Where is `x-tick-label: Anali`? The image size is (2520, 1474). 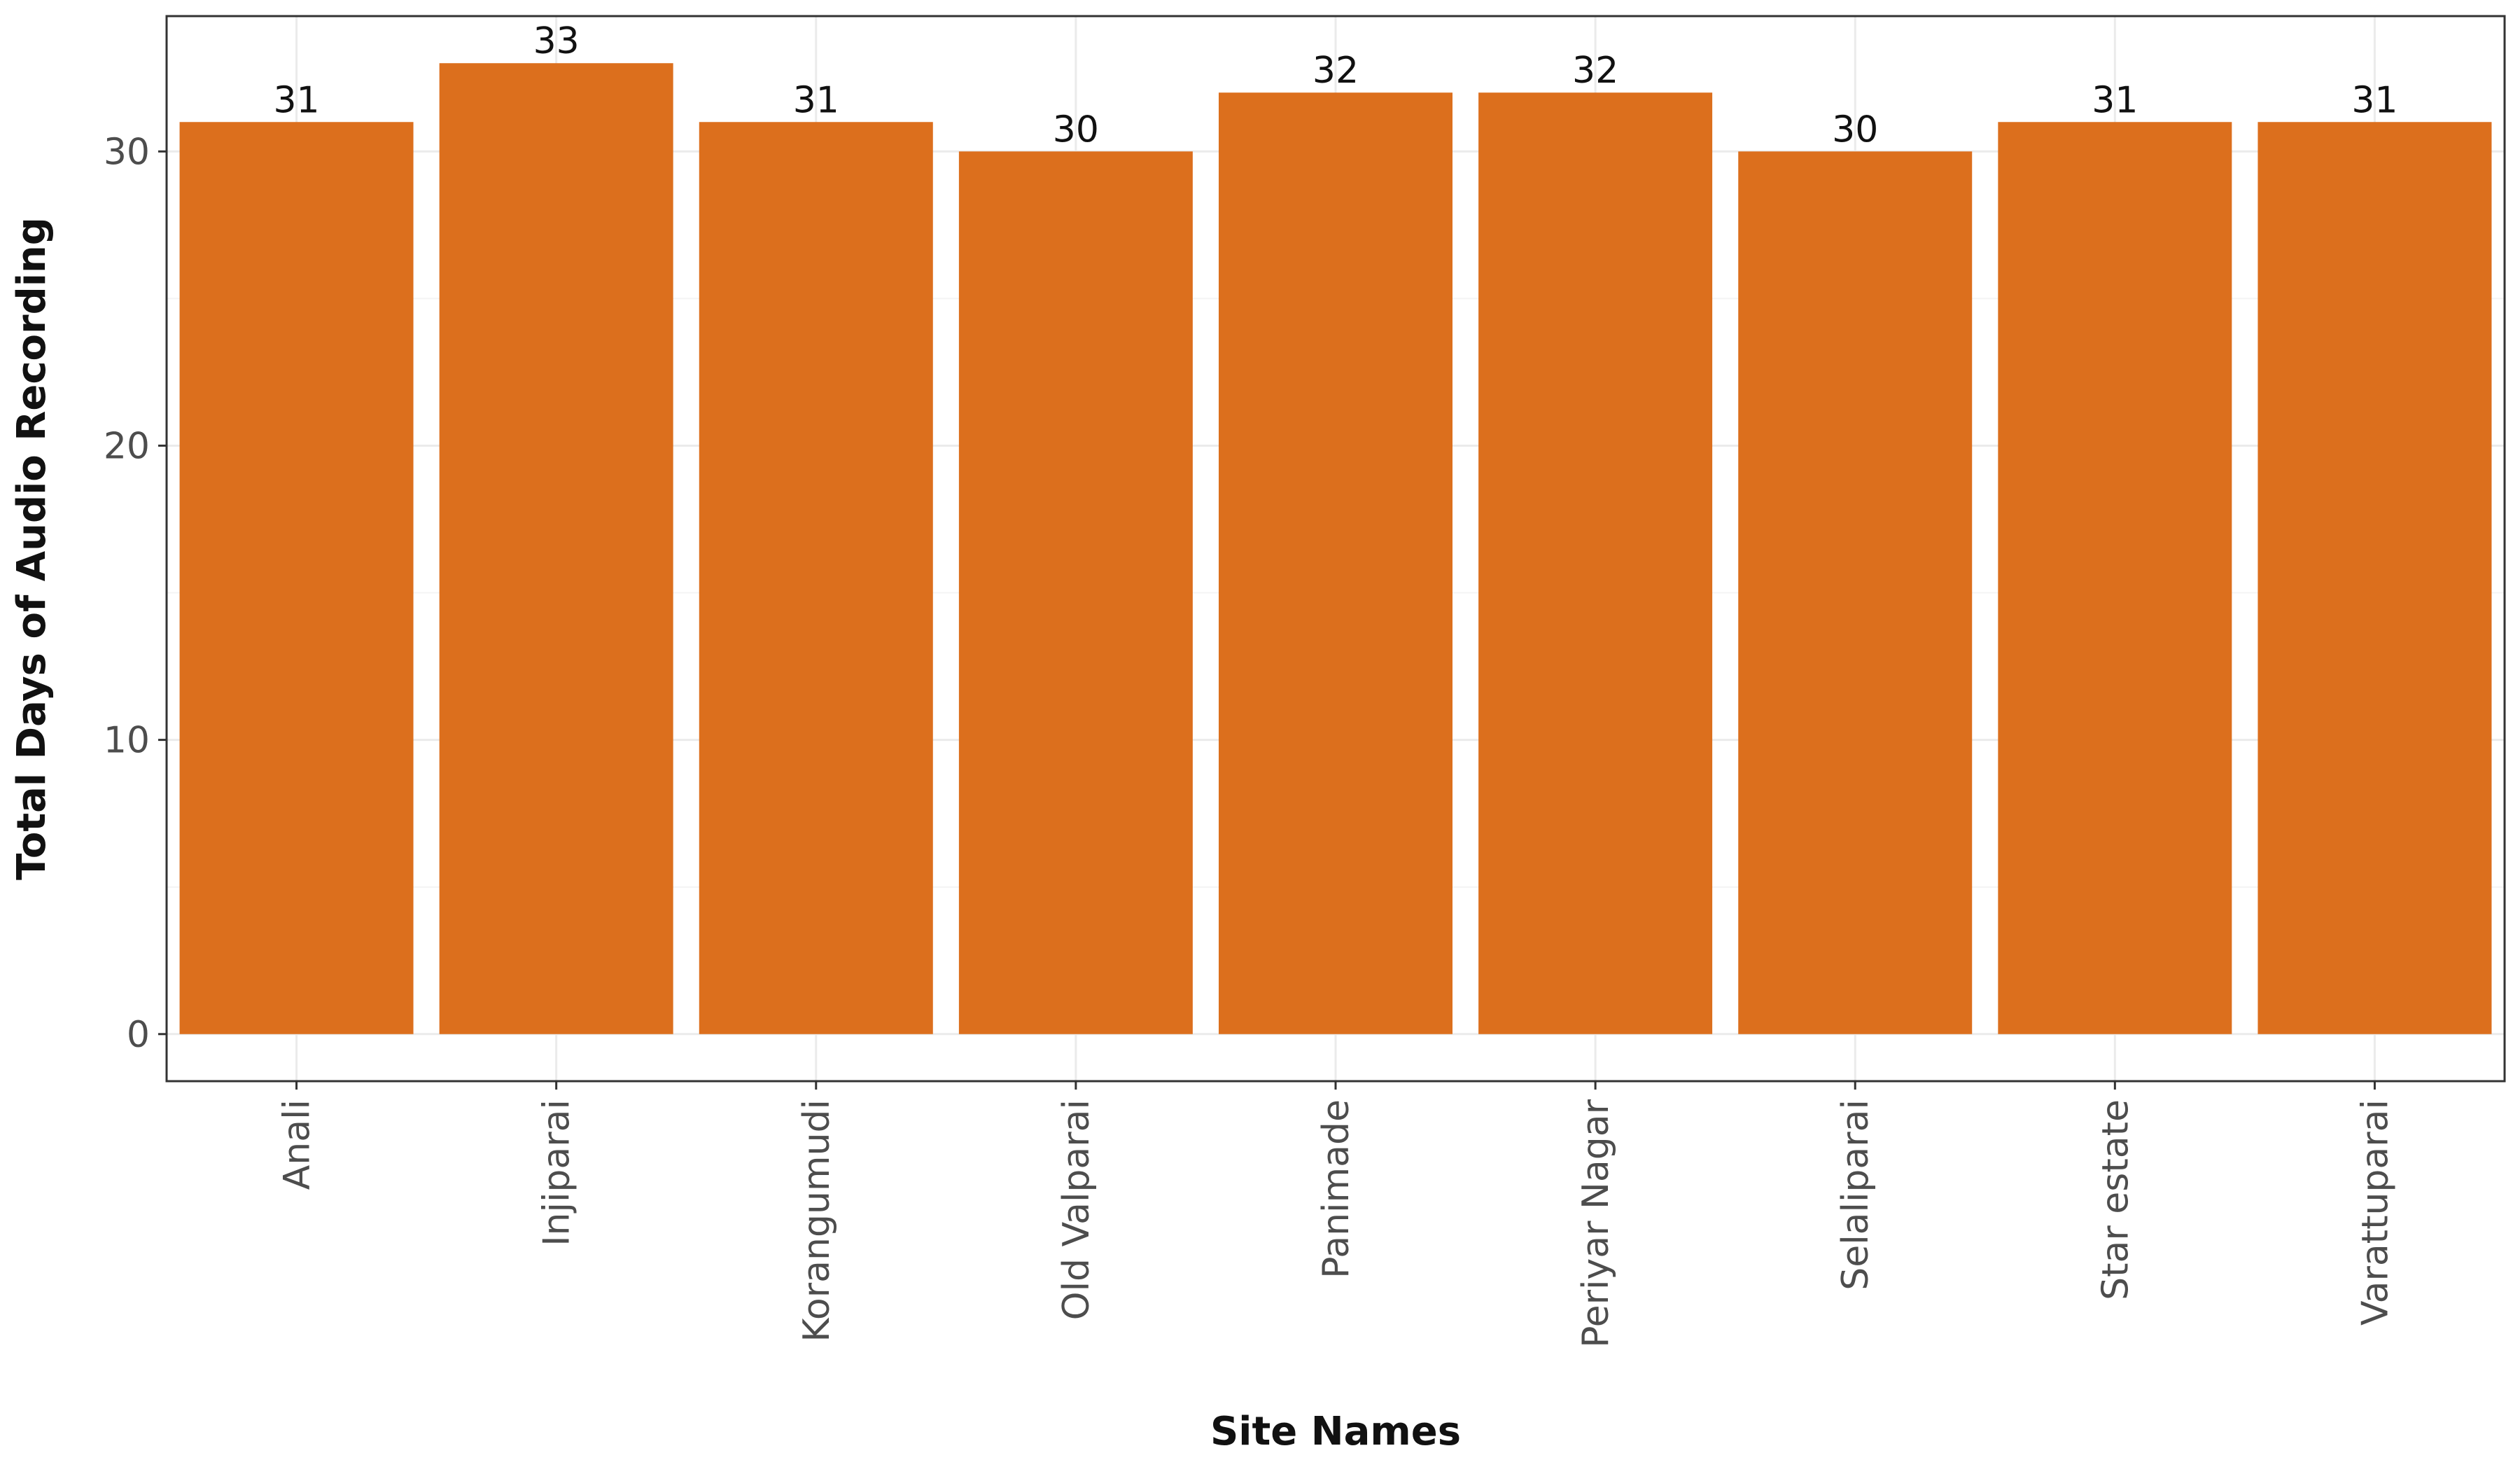
x-tick-label: Anali is located at coordinates (297, 1144).